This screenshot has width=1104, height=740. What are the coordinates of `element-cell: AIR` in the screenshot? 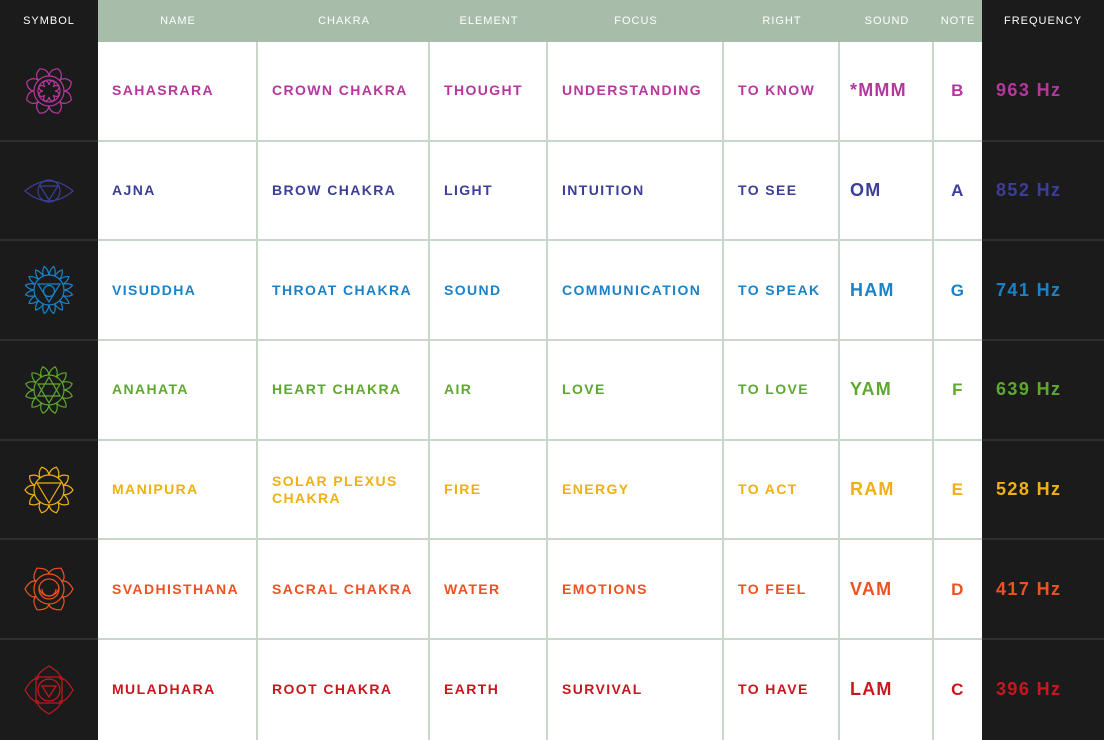 It's located at (489, 391).